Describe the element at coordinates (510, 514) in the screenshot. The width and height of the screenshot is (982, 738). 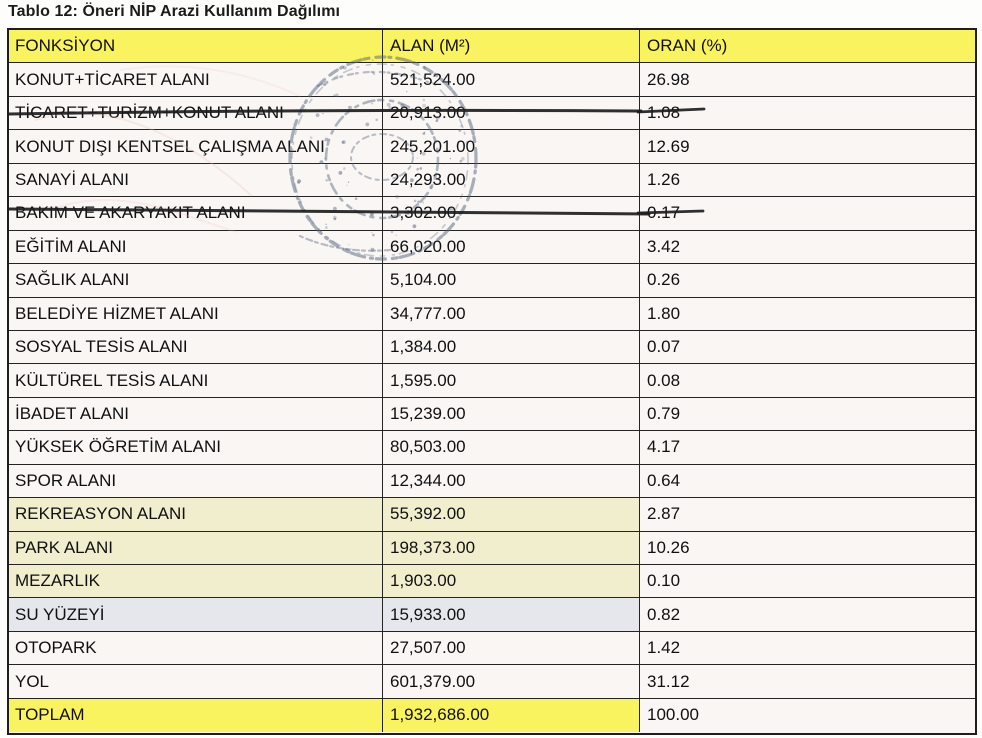
I see `cell-alan: 55,392.00` at that location.